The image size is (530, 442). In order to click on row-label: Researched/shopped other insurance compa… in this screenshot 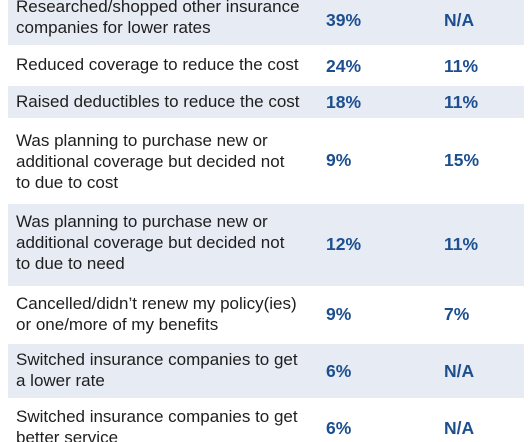, I will do `click(162, 19)`.